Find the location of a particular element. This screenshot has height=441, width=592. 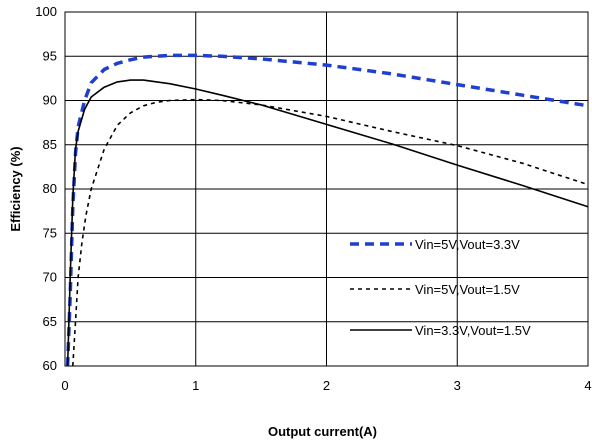

y-tick-label: 65 is located at coordinates (50, 321).